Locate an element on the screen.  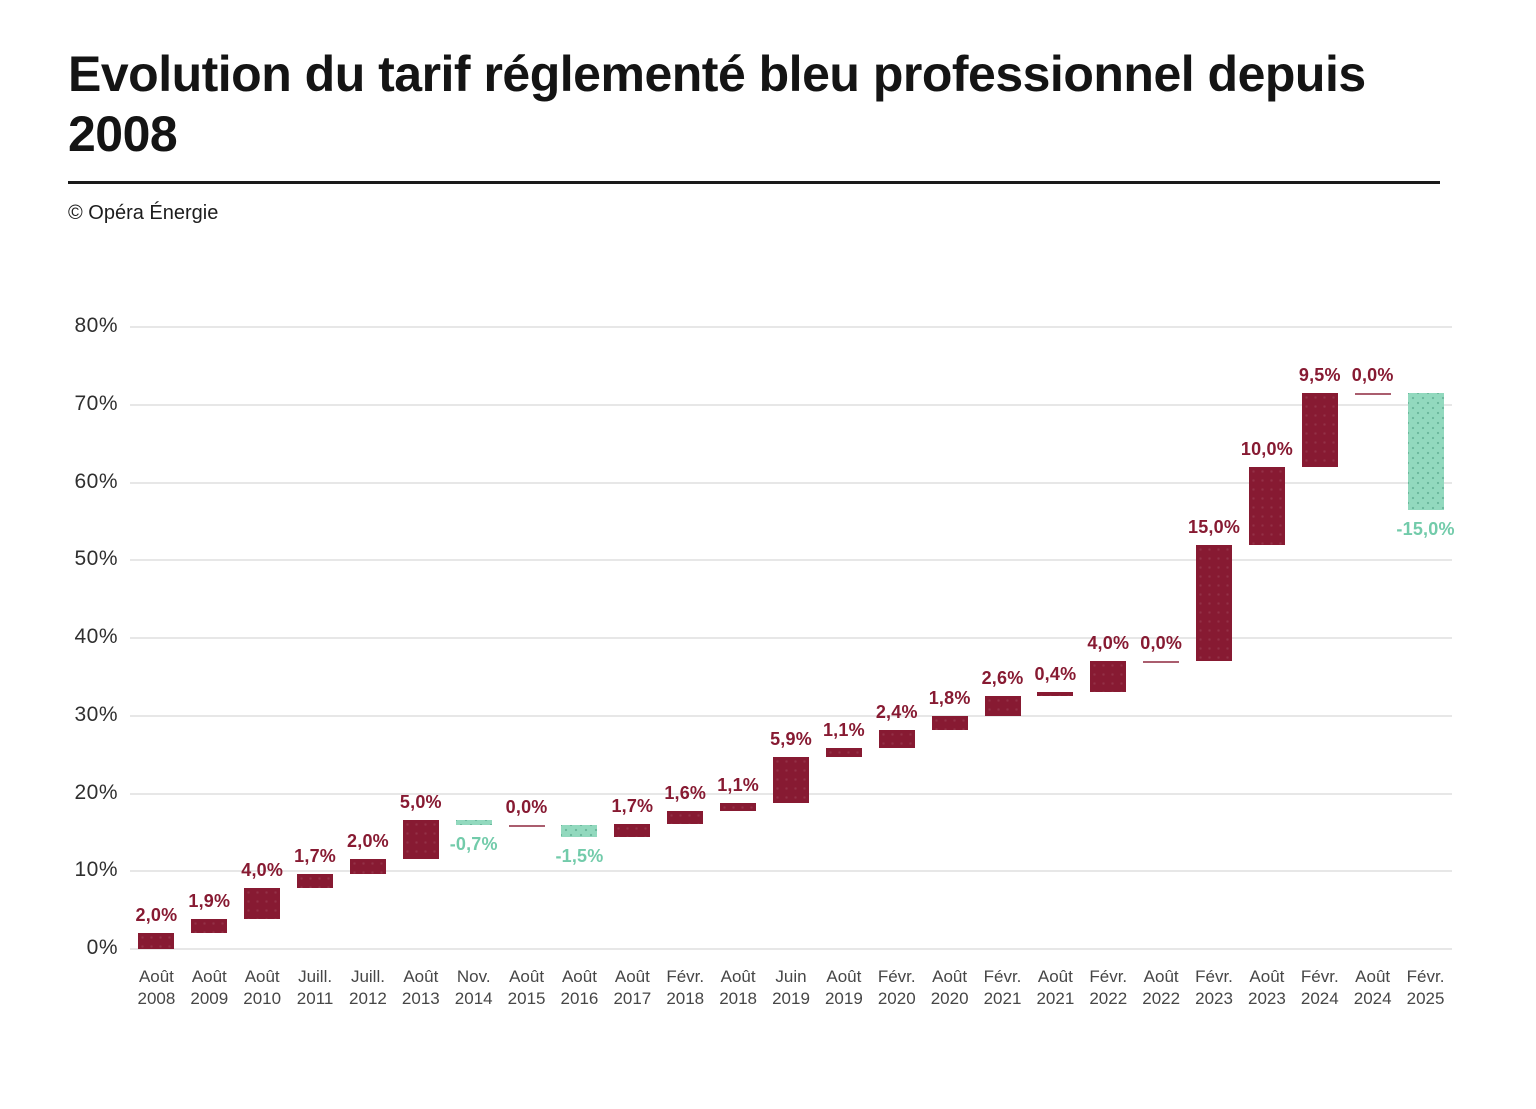
x-axis-year: 2010 is located at coordinates (262, 998).